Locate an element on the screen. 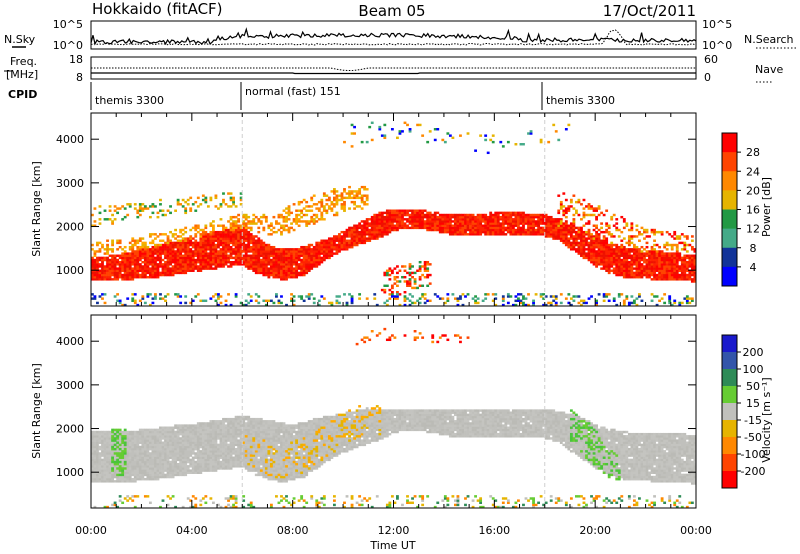 This screenshot has height=554, width=800. power-colorbar-tick-label: 12 is located at coordinates (753, 229).